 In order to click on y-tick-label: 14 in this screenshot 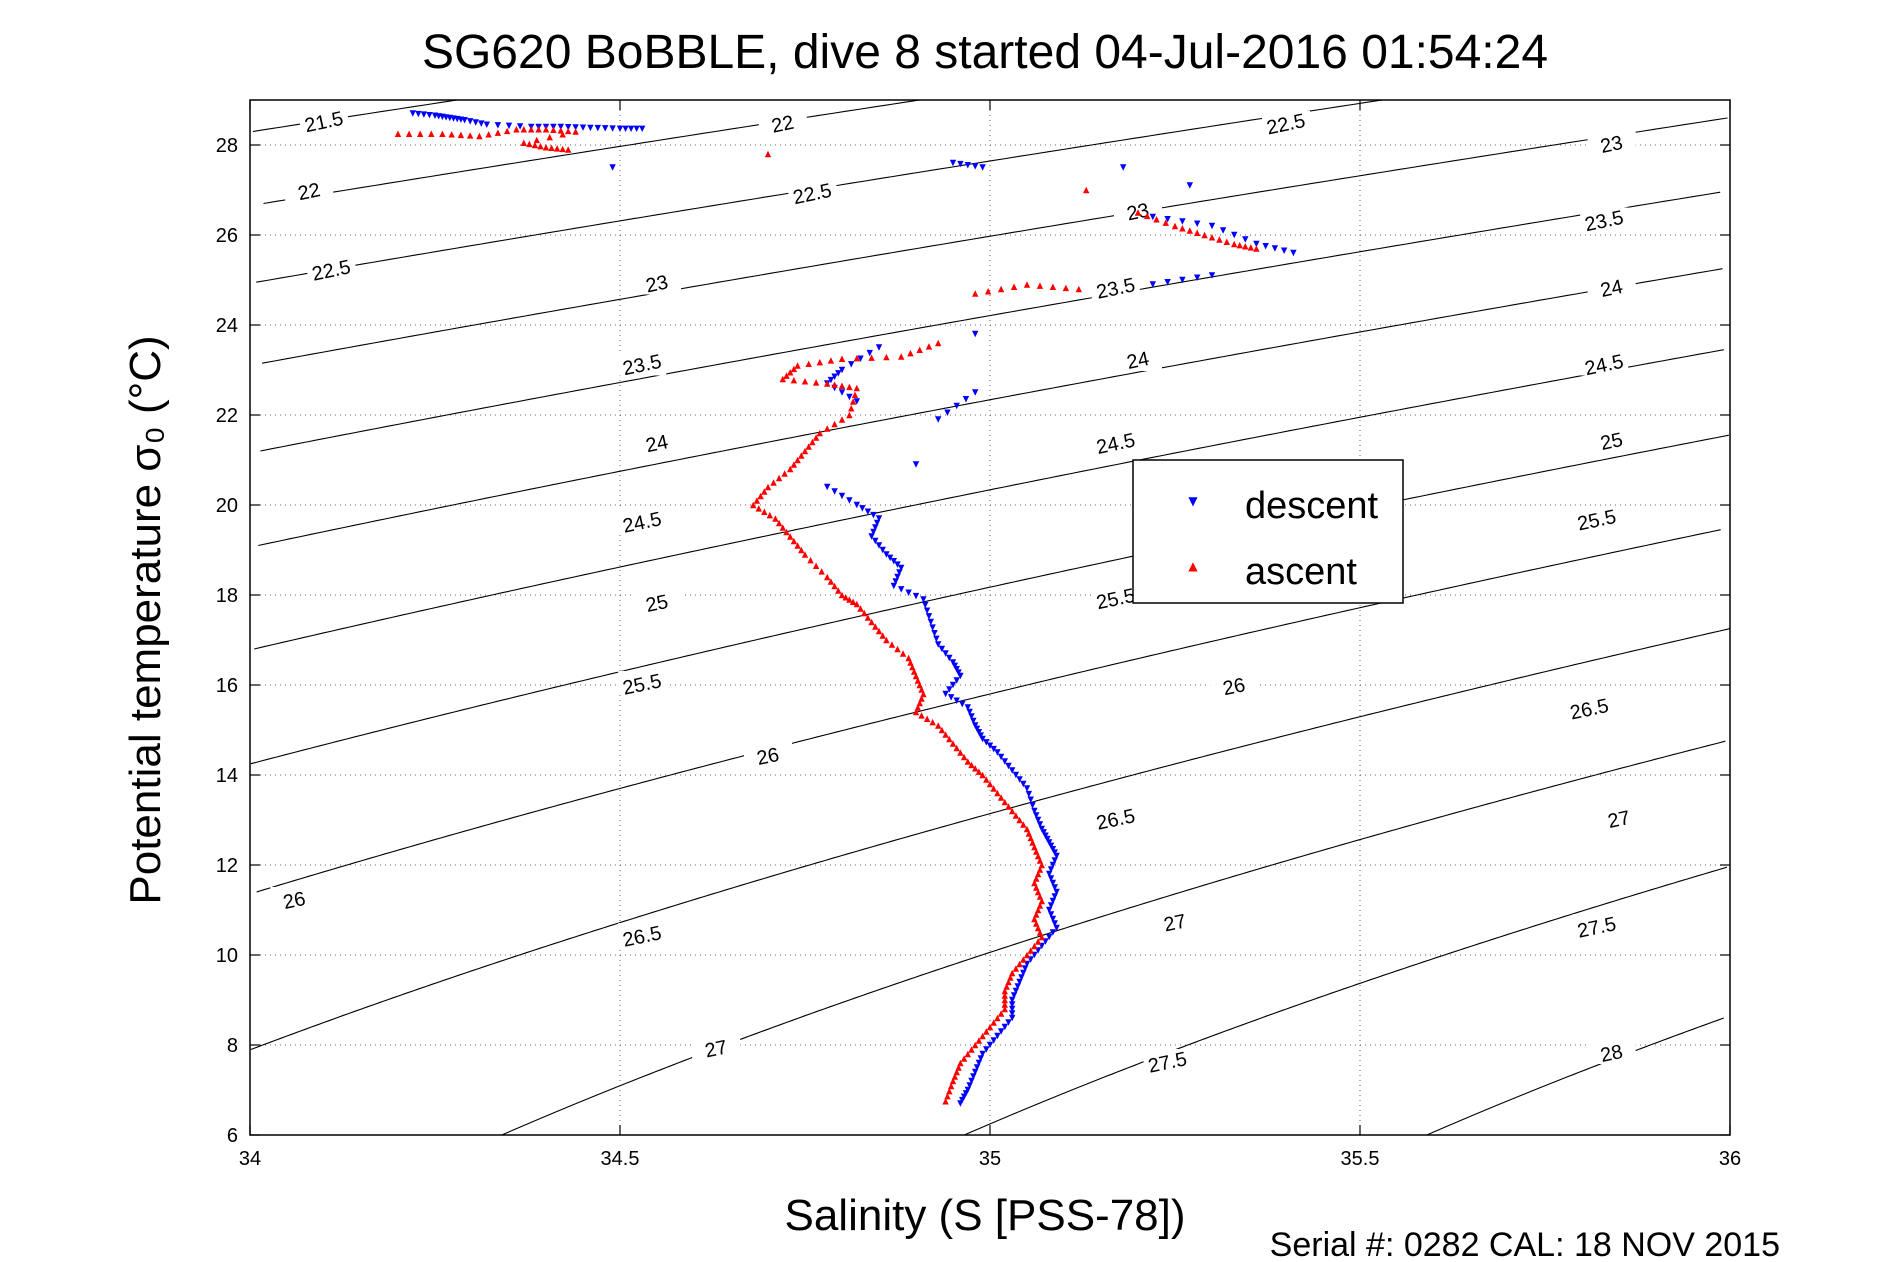, I will do `click(227, 776)`.